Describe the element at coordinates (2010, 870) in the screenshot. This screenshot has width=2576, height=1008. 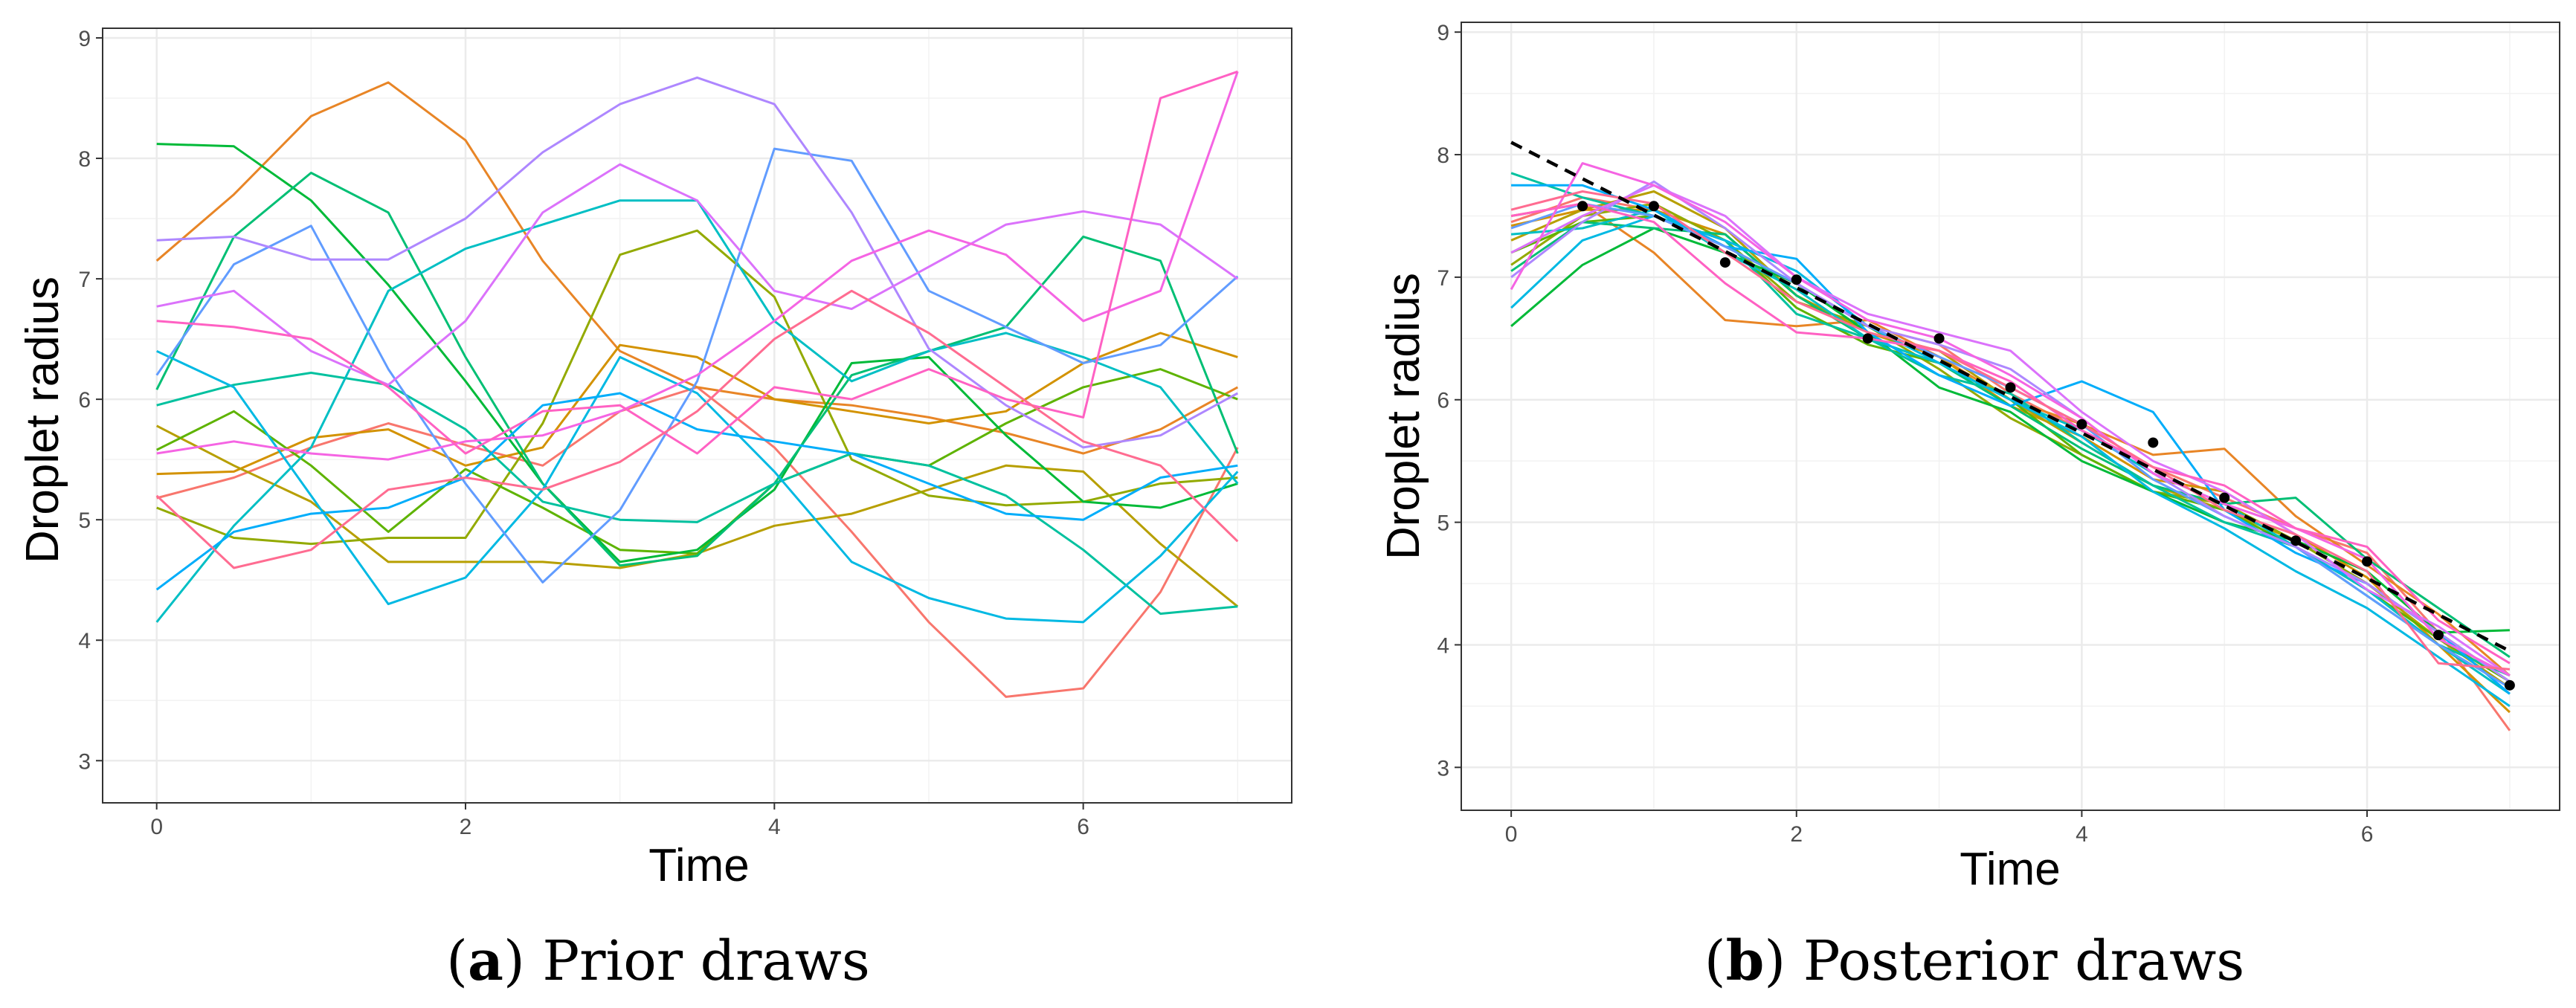
I see `posterior-x-axis-title: Time` at that location.